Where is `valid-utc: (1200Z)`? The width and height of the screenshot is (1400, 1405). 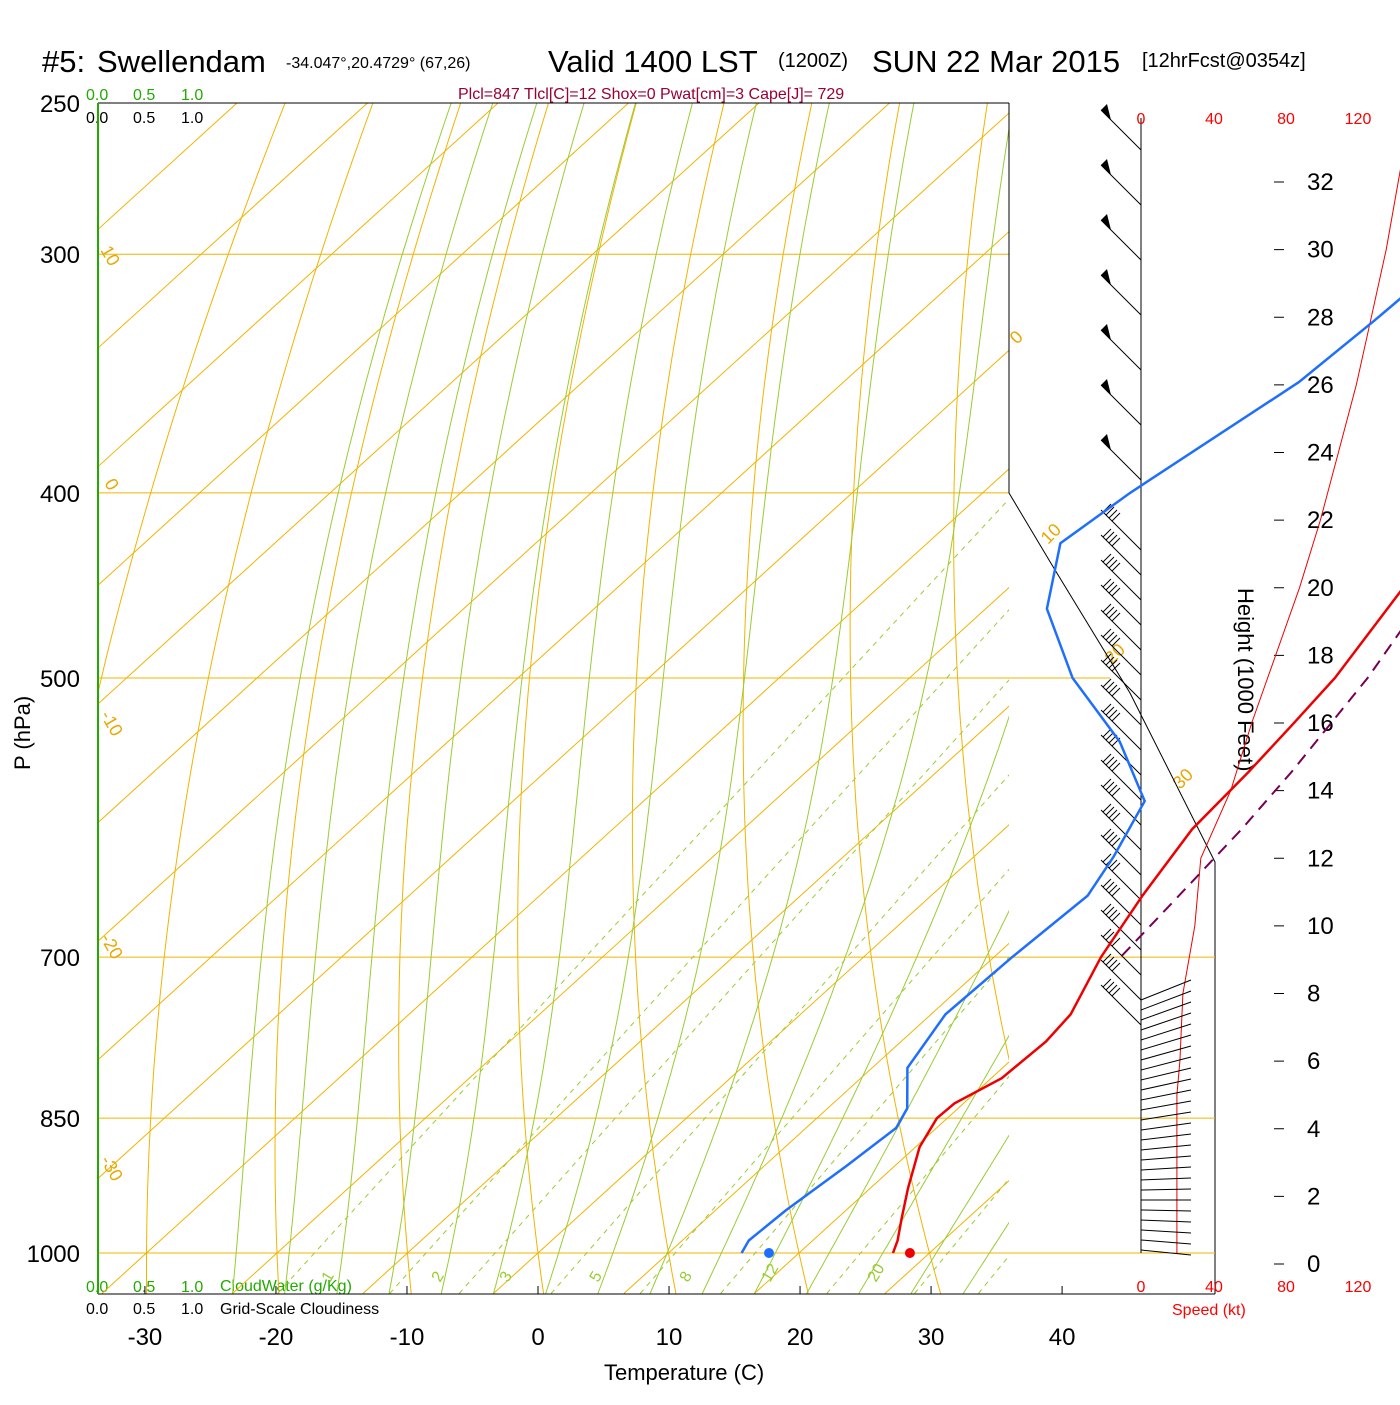
valid-utc: (1200Z) is located at coordinates (813, 61).